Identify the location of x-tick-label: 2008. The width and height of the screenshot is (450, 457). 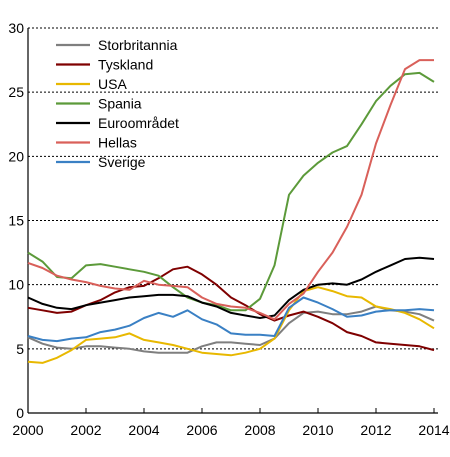
(259, 430).